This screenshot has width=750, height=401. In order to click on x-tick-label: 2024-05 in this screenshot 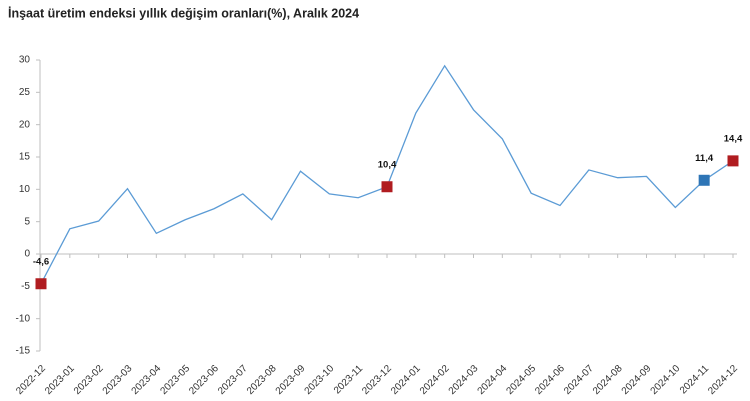, I will do `click(521, 380)`.